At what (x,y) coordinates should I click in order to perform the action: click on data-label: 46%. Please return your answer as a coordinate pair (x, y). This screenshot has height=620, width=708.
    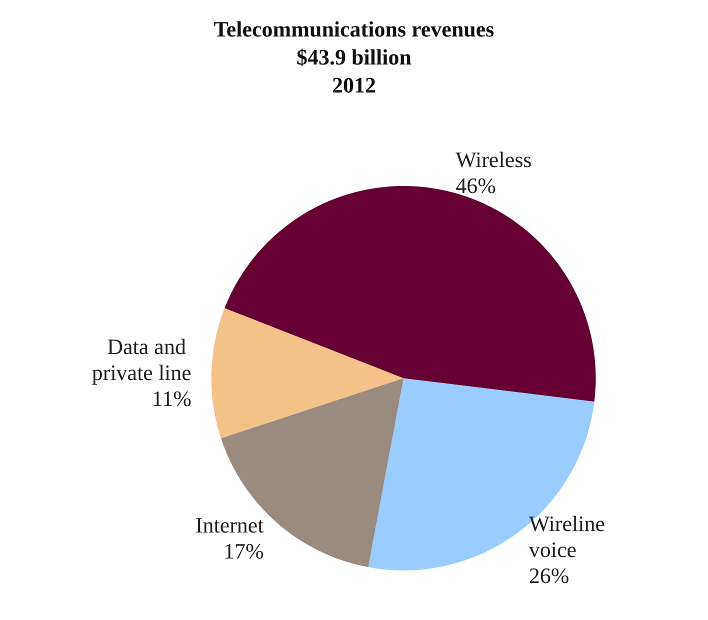
    Looking at the image, I should click on (476, 185).